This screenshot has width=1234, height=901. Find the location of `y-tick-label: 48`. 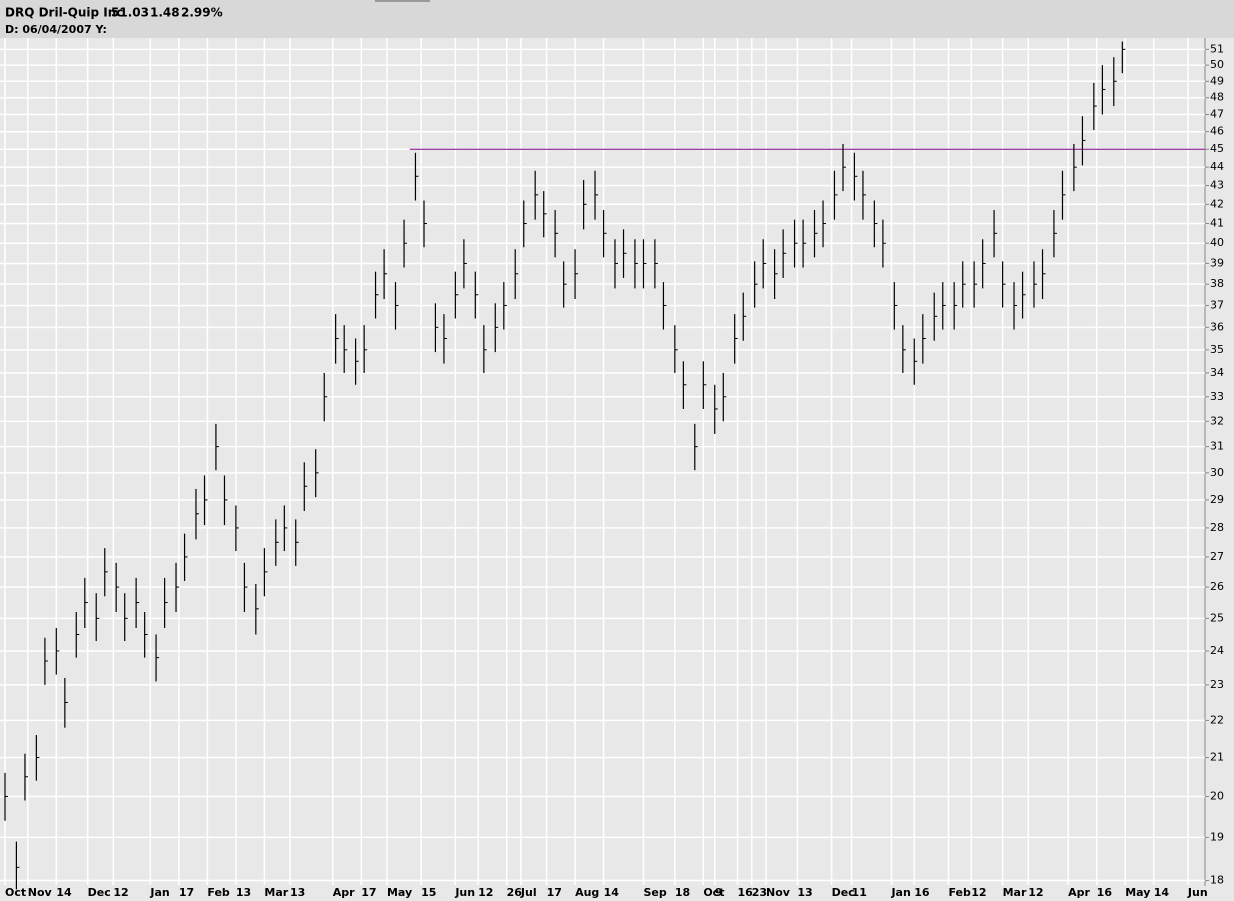

y-tick-label: 48 is located at coordinates (1217, 97).